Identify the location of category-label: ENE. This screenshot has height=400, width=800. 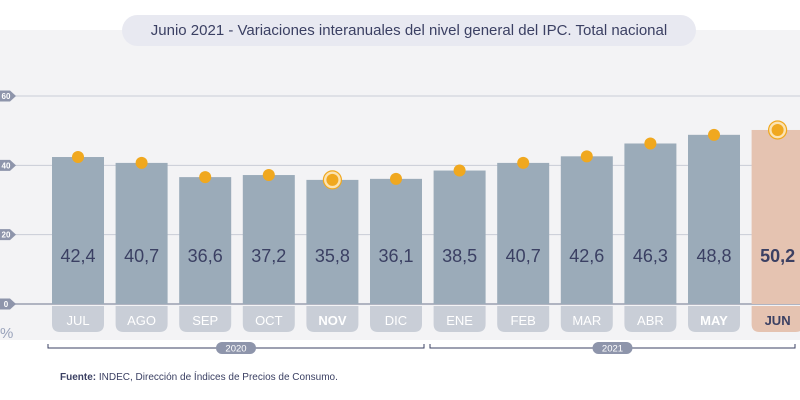
(459, 320).